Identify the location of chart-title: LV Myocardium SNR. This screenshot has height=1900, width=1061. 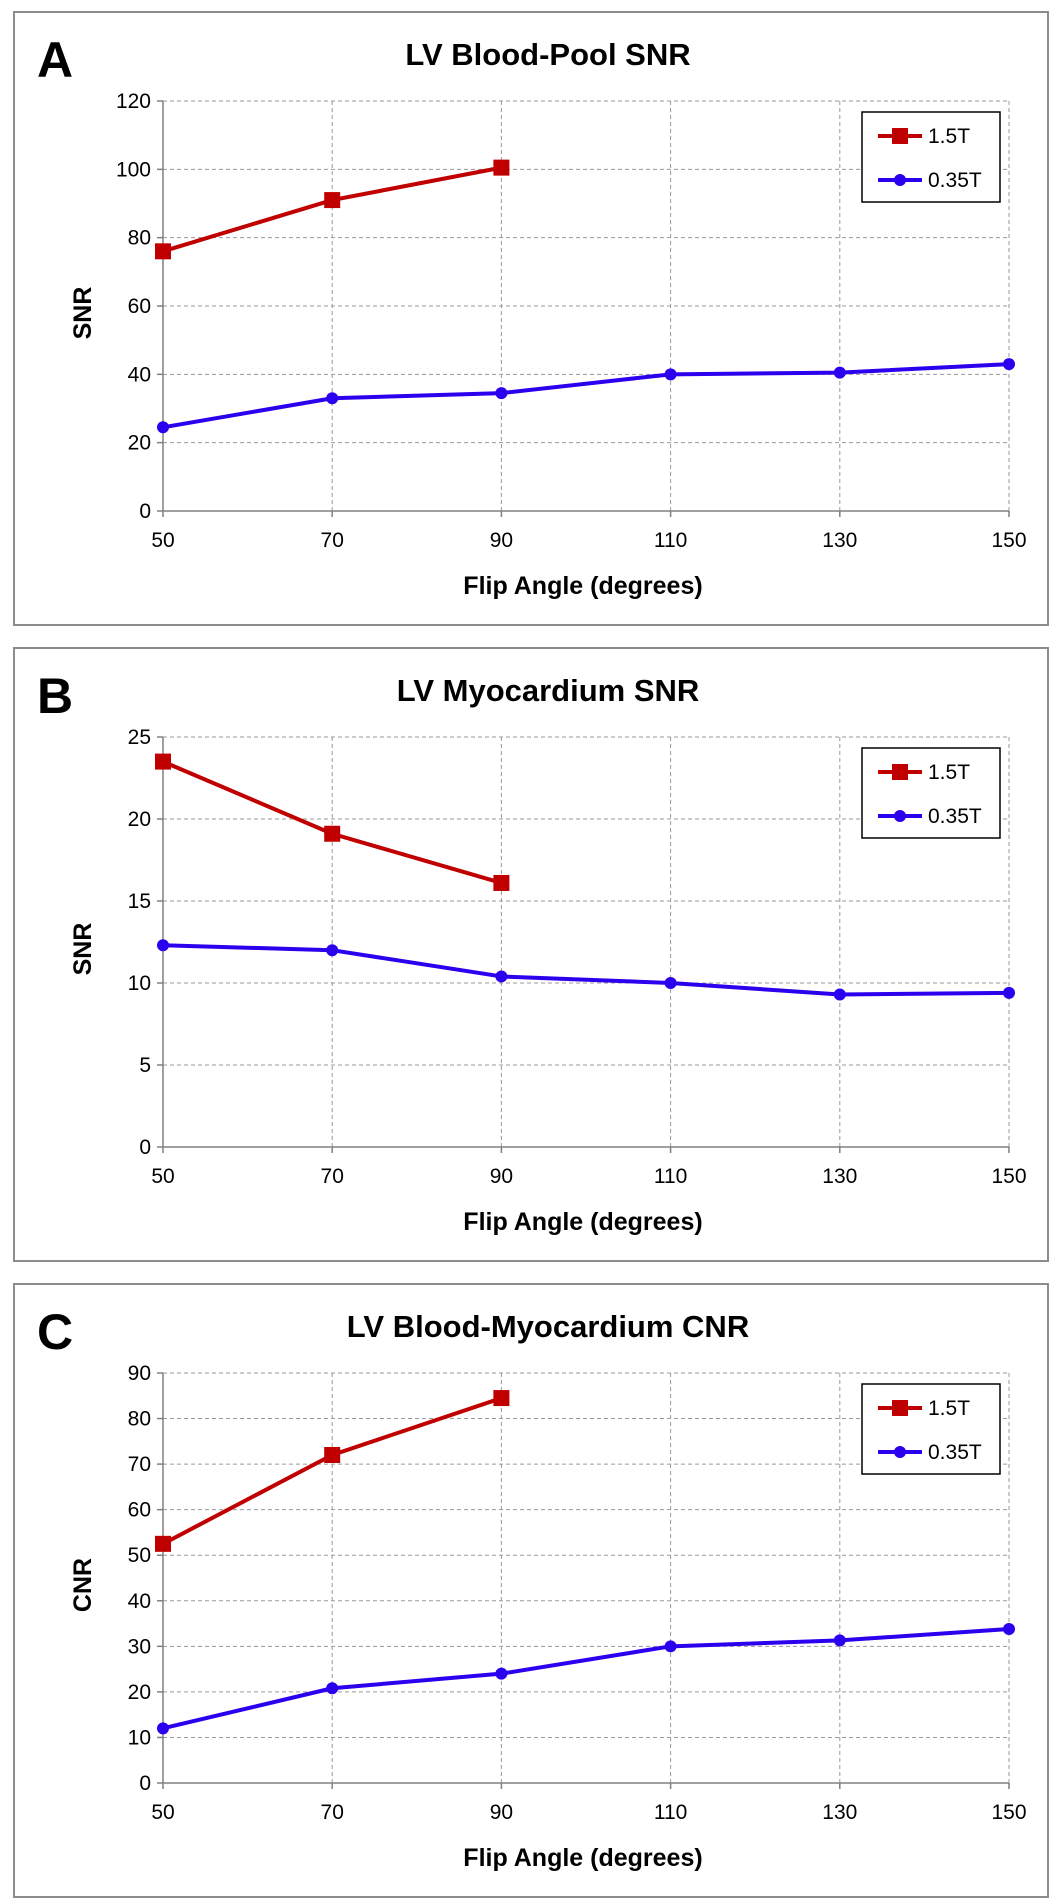
(548, 690).